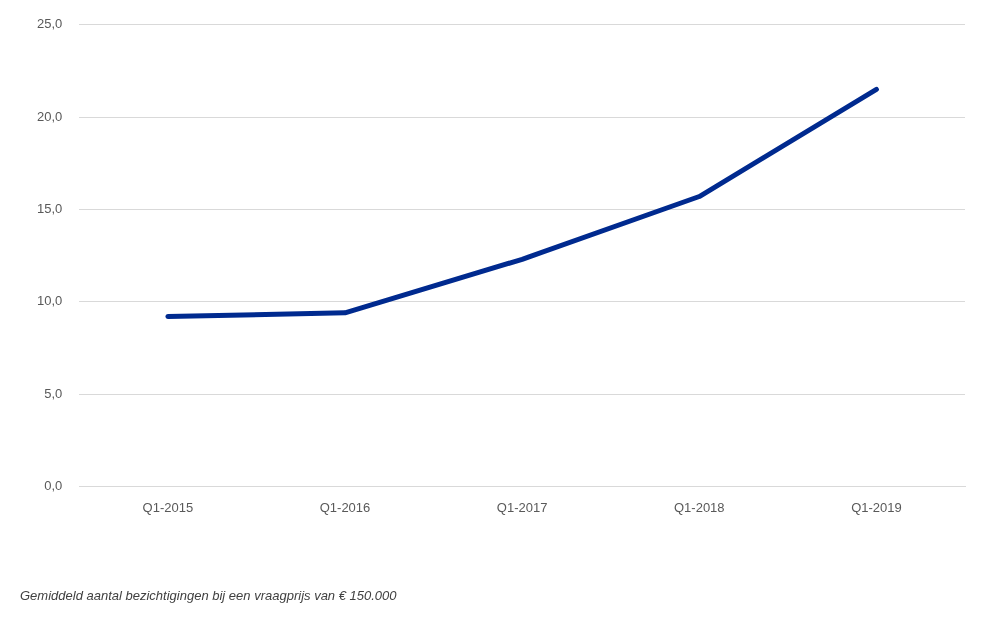 The width and height of the screenshot is (1003, 617). I want to click on x-tick-label: Q1-2018, so click(699, 507).